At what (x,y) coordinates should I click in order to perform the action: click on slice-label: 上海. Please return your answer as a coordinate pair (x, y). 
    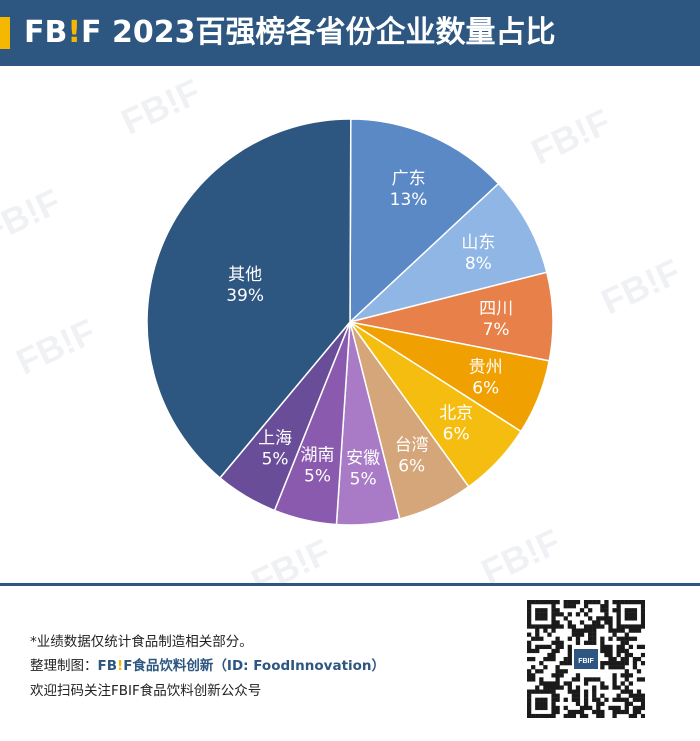
    Looking at the image, I should click on (275, 439).